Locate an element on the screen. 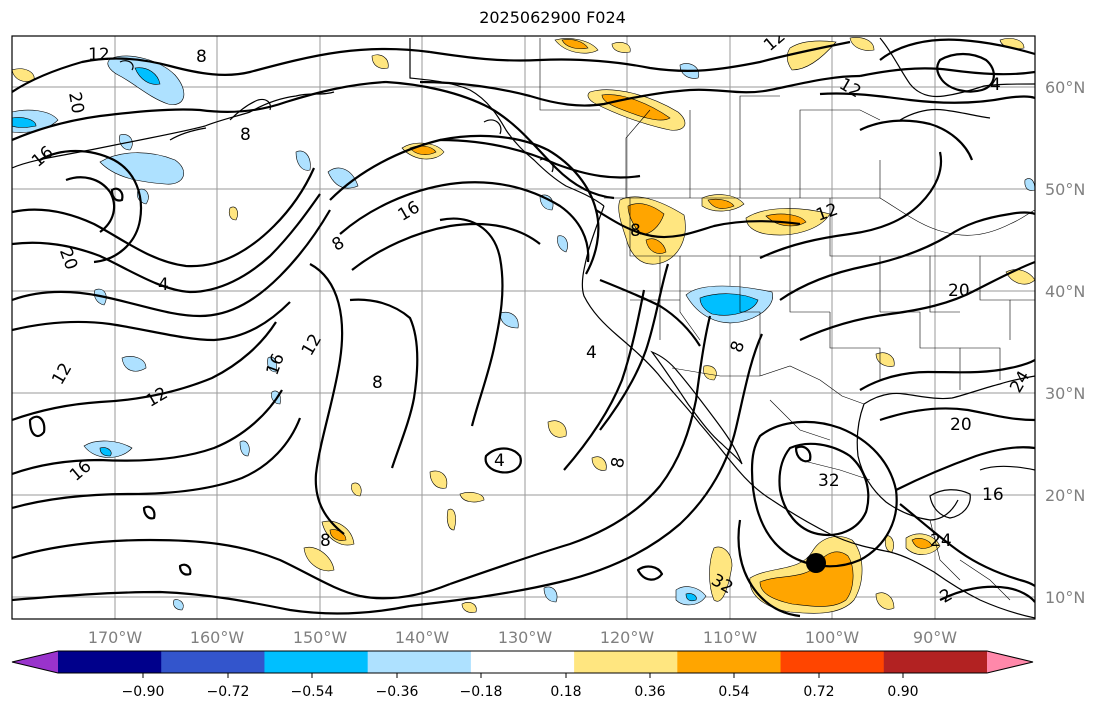 This screenshot has width=1105, height=712. colorbar-label: 0.54 is located at coordinates (733, 692).